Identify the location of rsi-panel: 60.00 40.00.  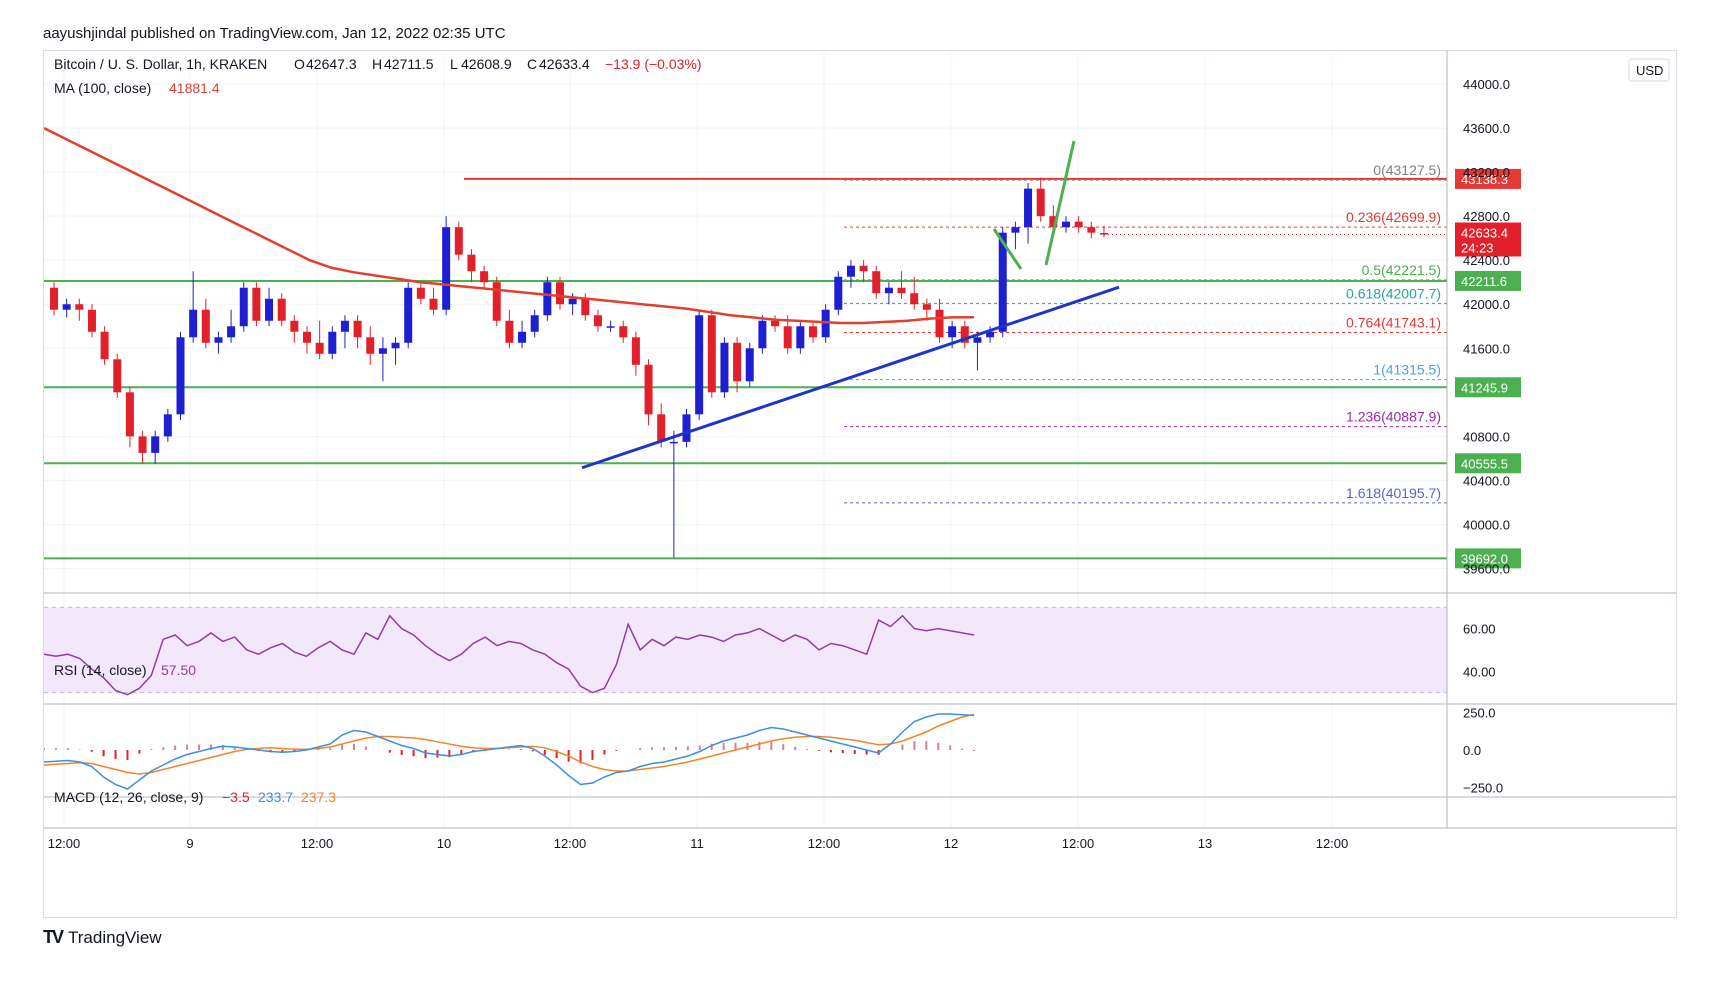
(770, 651).